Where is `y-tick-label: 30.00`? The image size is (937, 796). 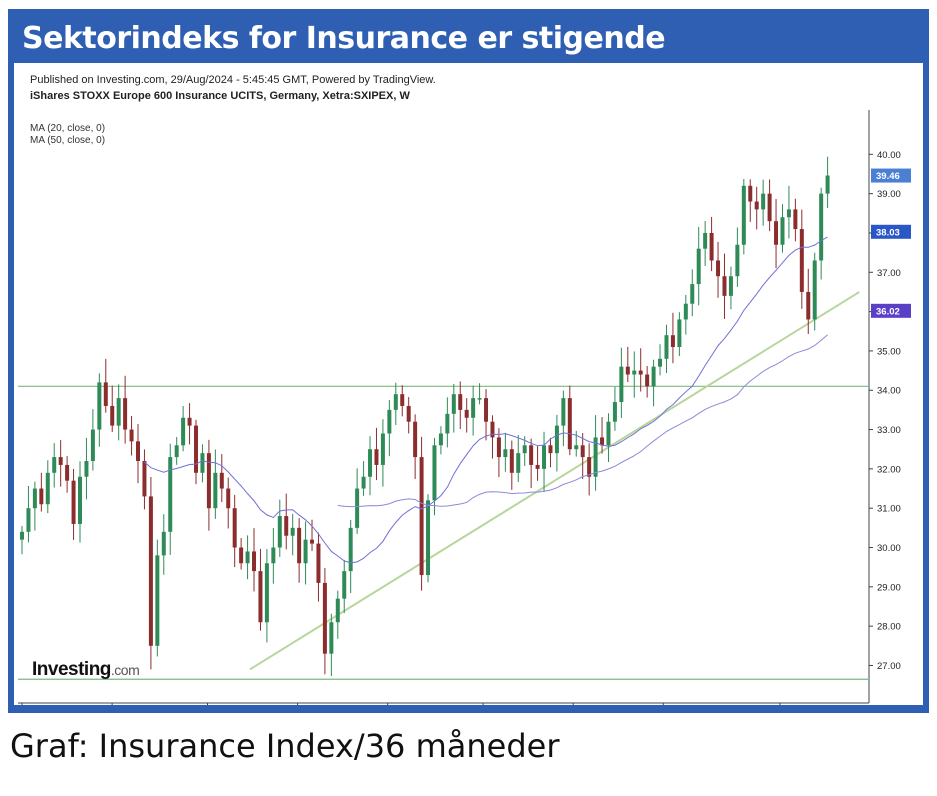 y-tick-label: 30.00 is located at coordinates (889, 548).